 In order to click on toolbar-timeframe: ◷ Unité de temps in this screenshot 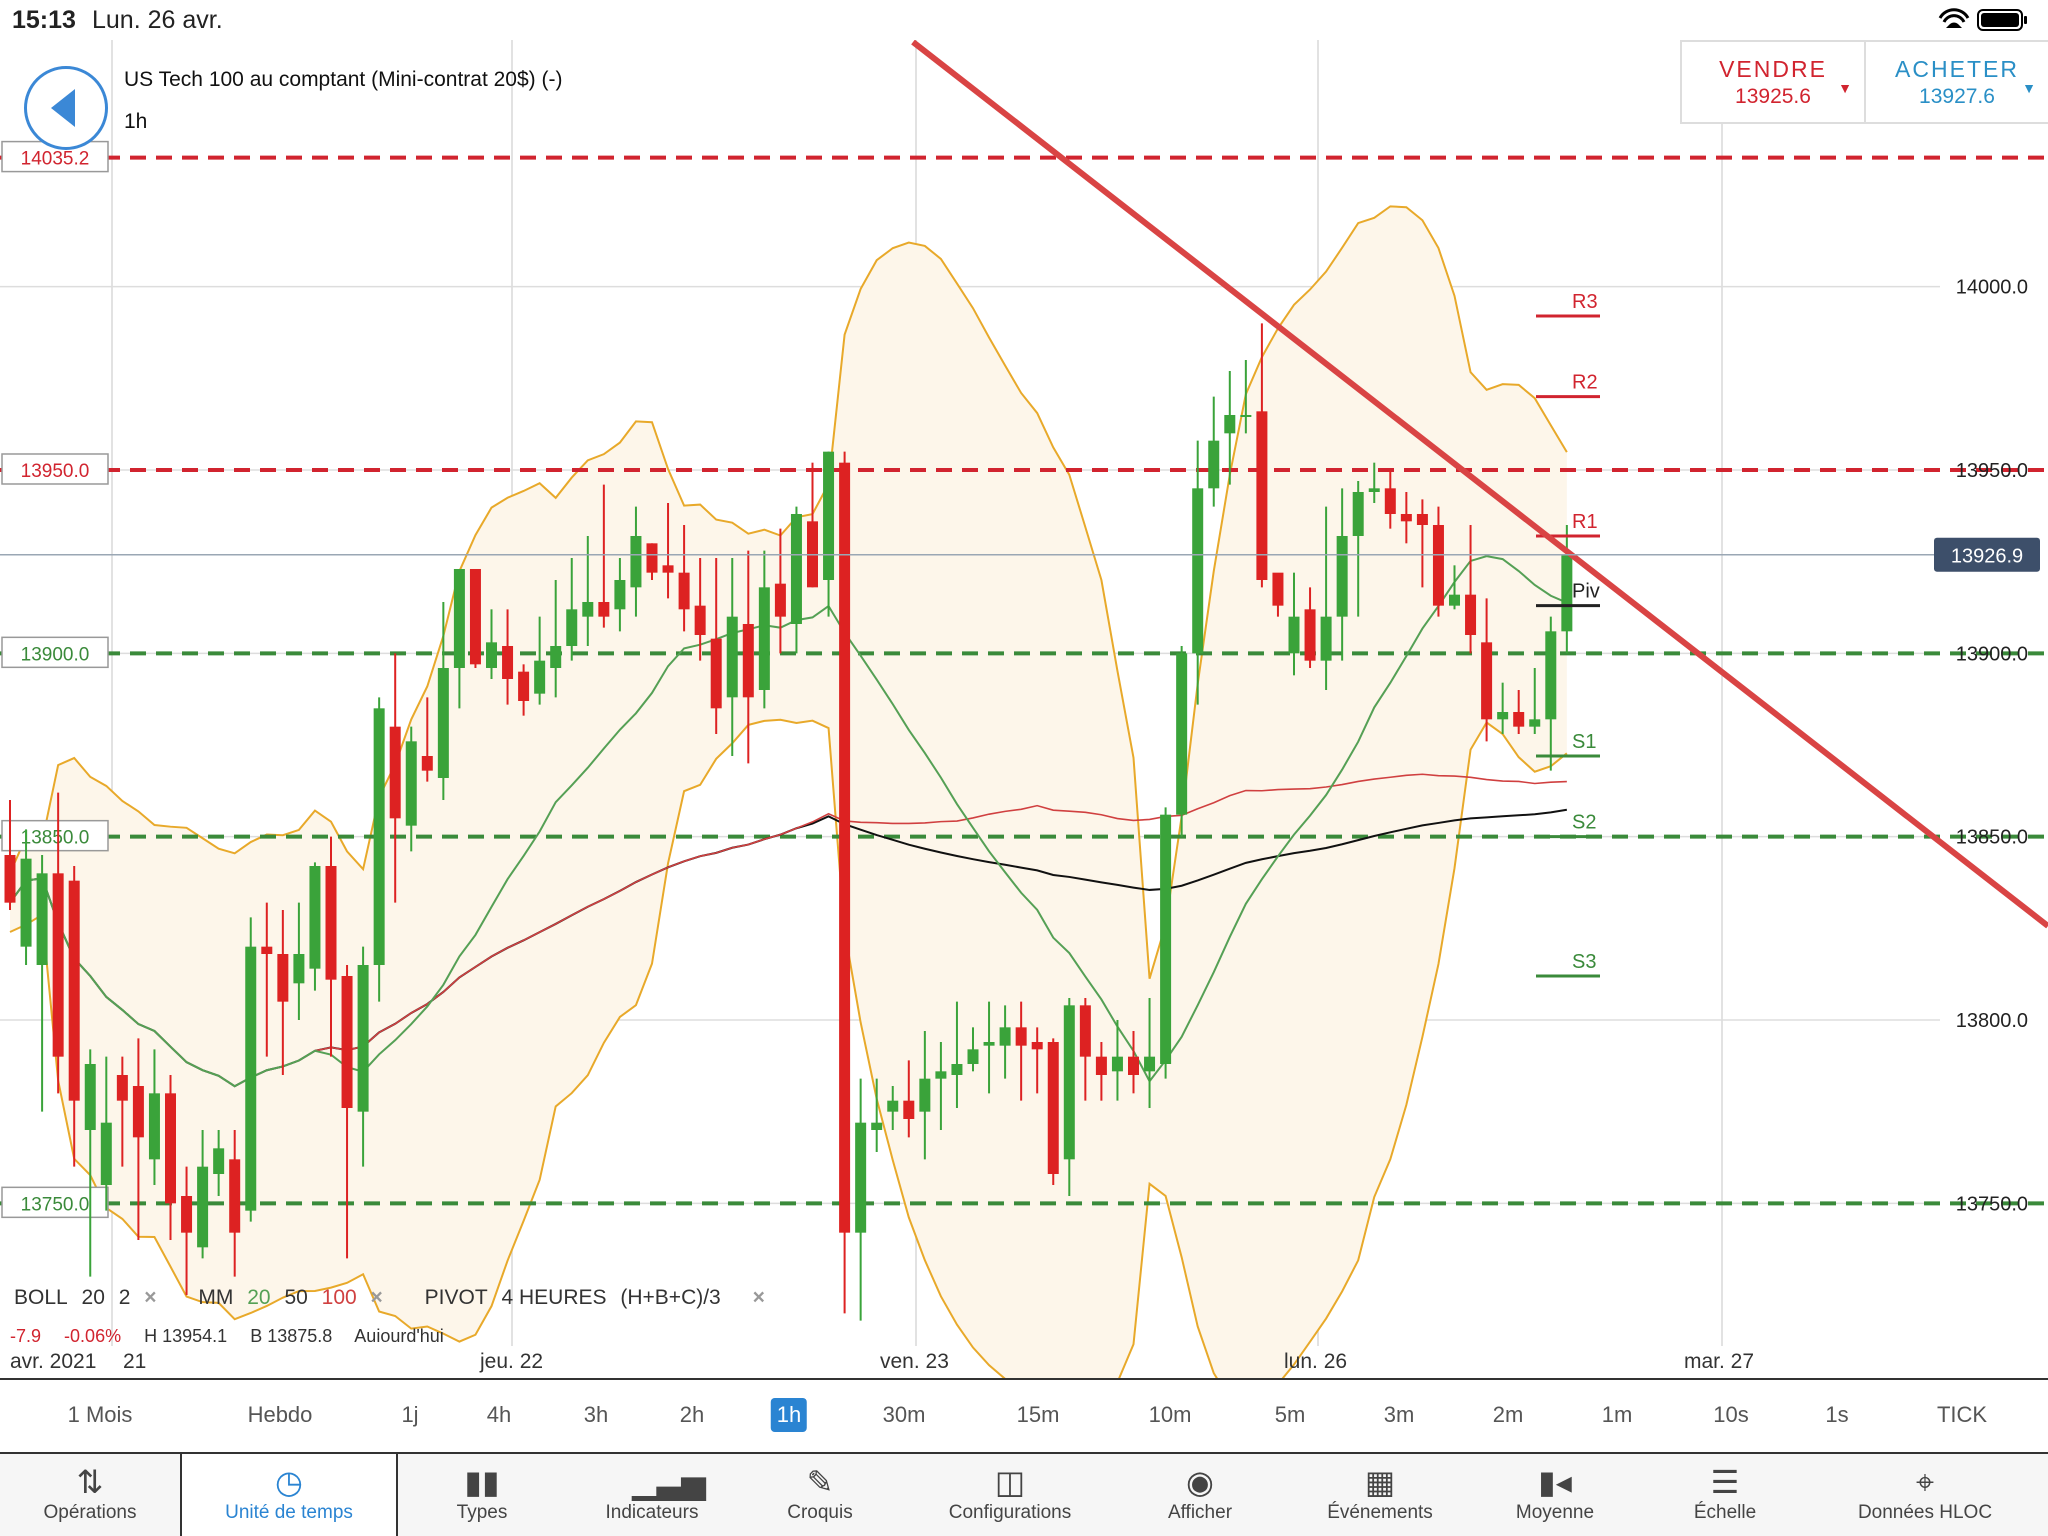, I will do `click(289, 1495)`.